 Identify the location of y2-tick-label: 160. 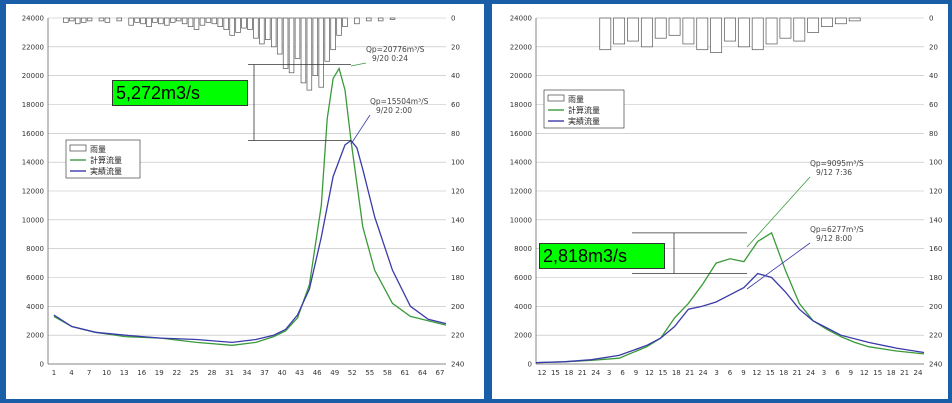
(457, 249).